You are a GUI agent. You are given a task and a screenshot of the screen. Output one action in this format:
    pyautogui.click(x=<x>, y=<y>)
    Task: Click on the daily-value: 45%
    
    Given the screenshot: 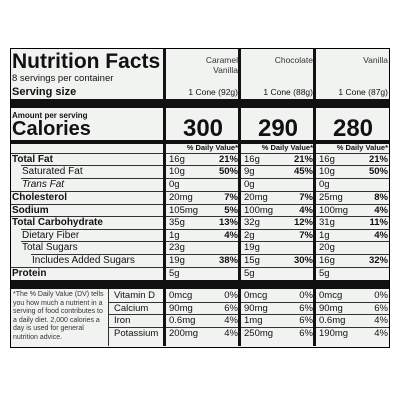 What is the action you would take?
    pyautogui.click(x=303, y=171)
    